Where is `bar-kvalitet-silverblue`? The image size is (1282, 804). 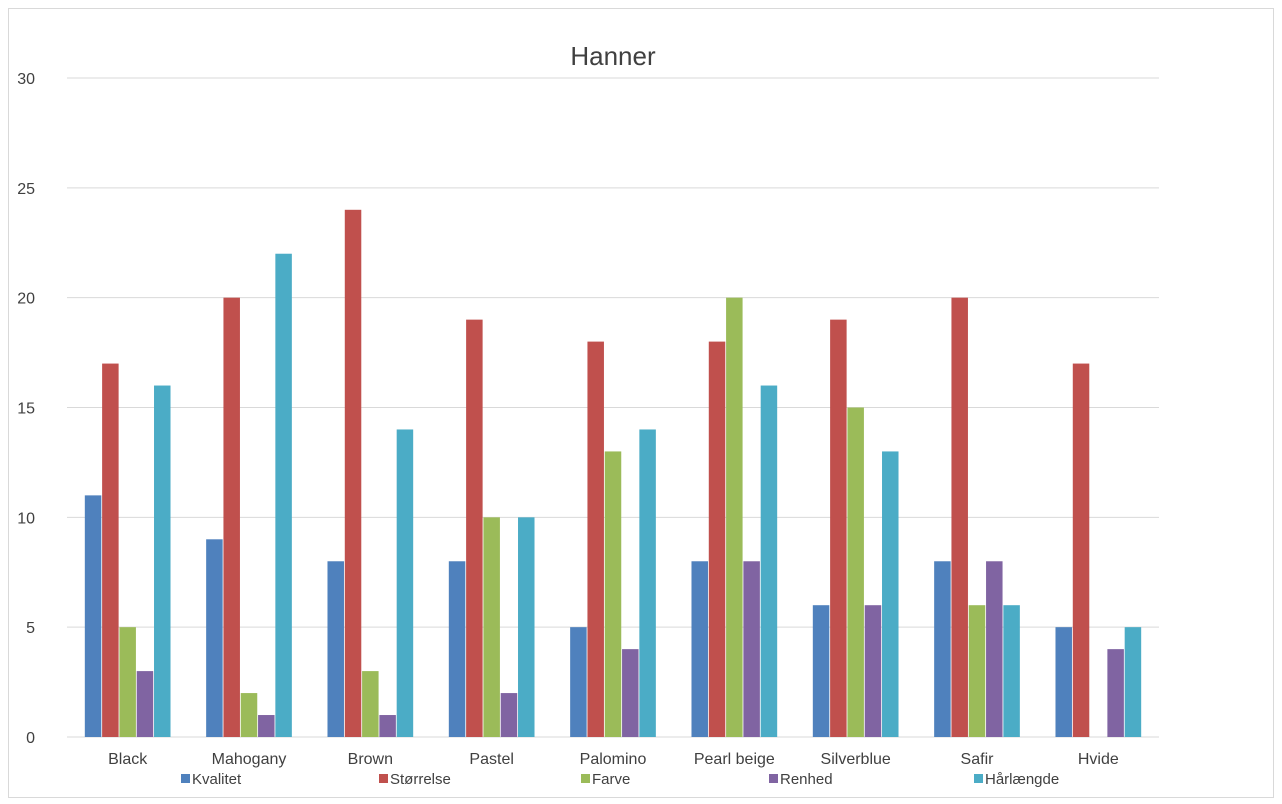 bar-kvalitet-silverblue is located at coordinates (821, 671).